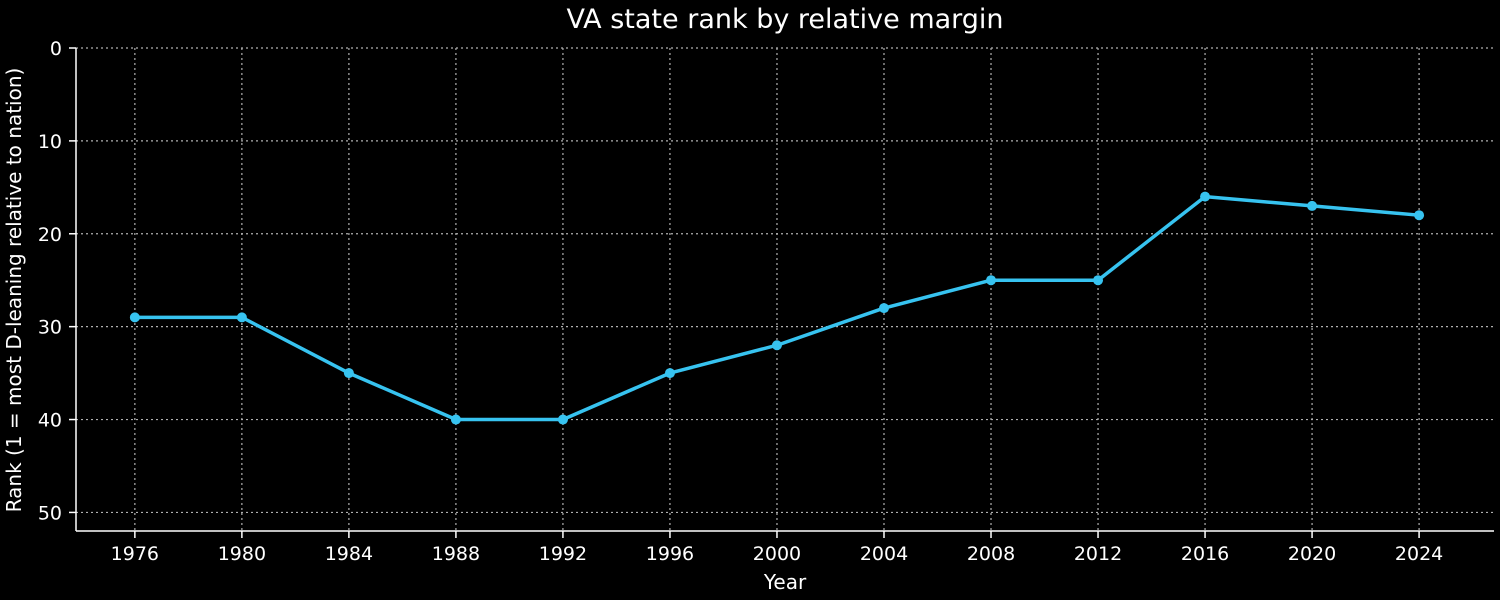 The width and height of the screenshot is (1500, 600). I want to click on y-tick-label: 40, so click(50, 421).